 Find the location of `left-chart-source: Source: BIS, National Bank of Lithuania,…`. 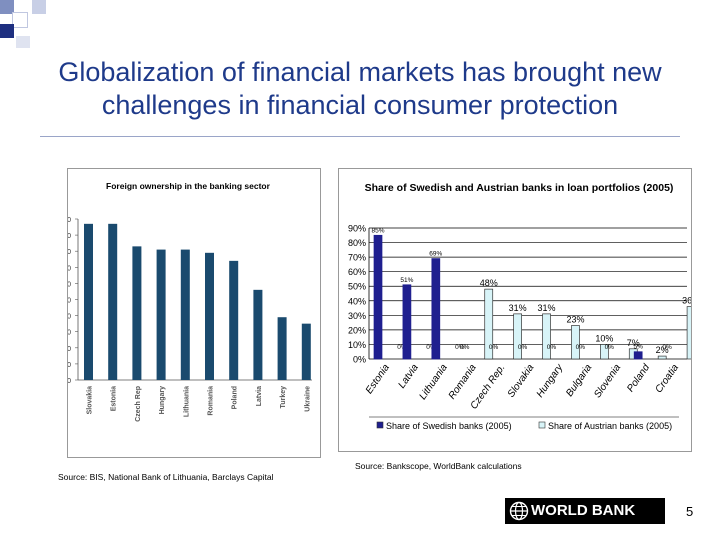

left-chart-source: Source: BIS, National Bank of Lithuania,… is located at coordinates (166, 477).